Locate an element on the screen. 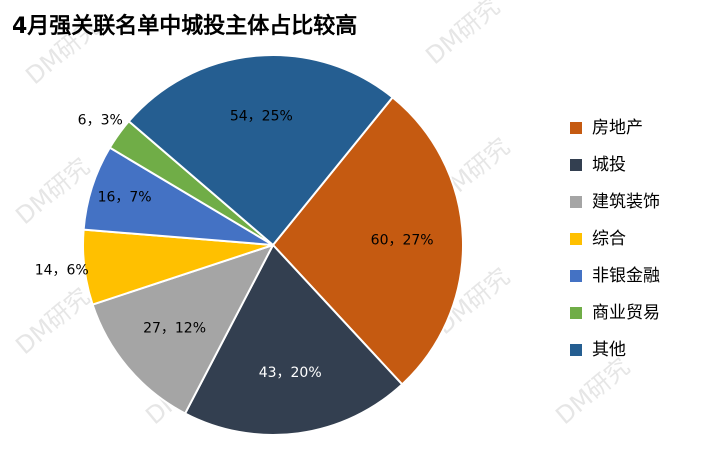 This screenshot has height=451, width=707. chart-title: 4月强关联名单中城投主体占比较高 is located at coordinates (184, 26).